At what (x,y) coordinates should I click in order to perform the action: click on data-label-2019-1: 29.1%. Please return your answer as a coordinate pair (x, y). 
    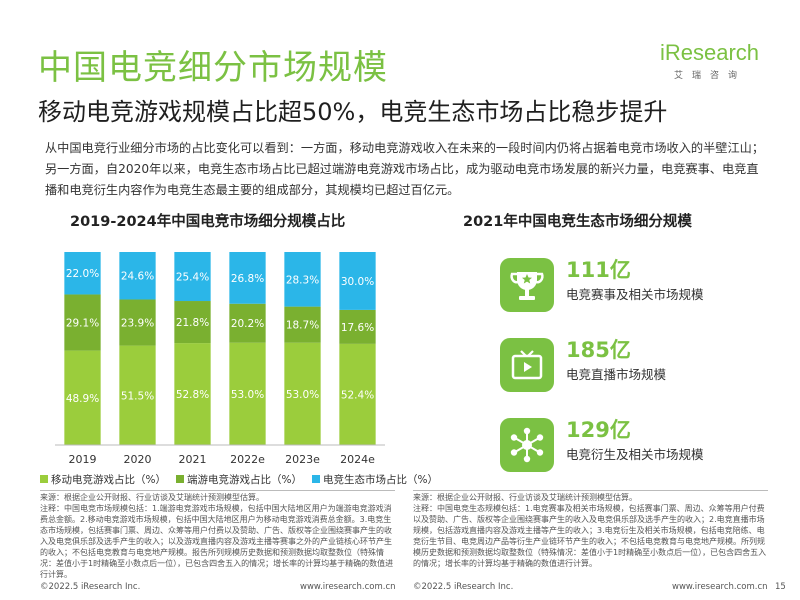
    Looking at the image, I should click on (82, 324).